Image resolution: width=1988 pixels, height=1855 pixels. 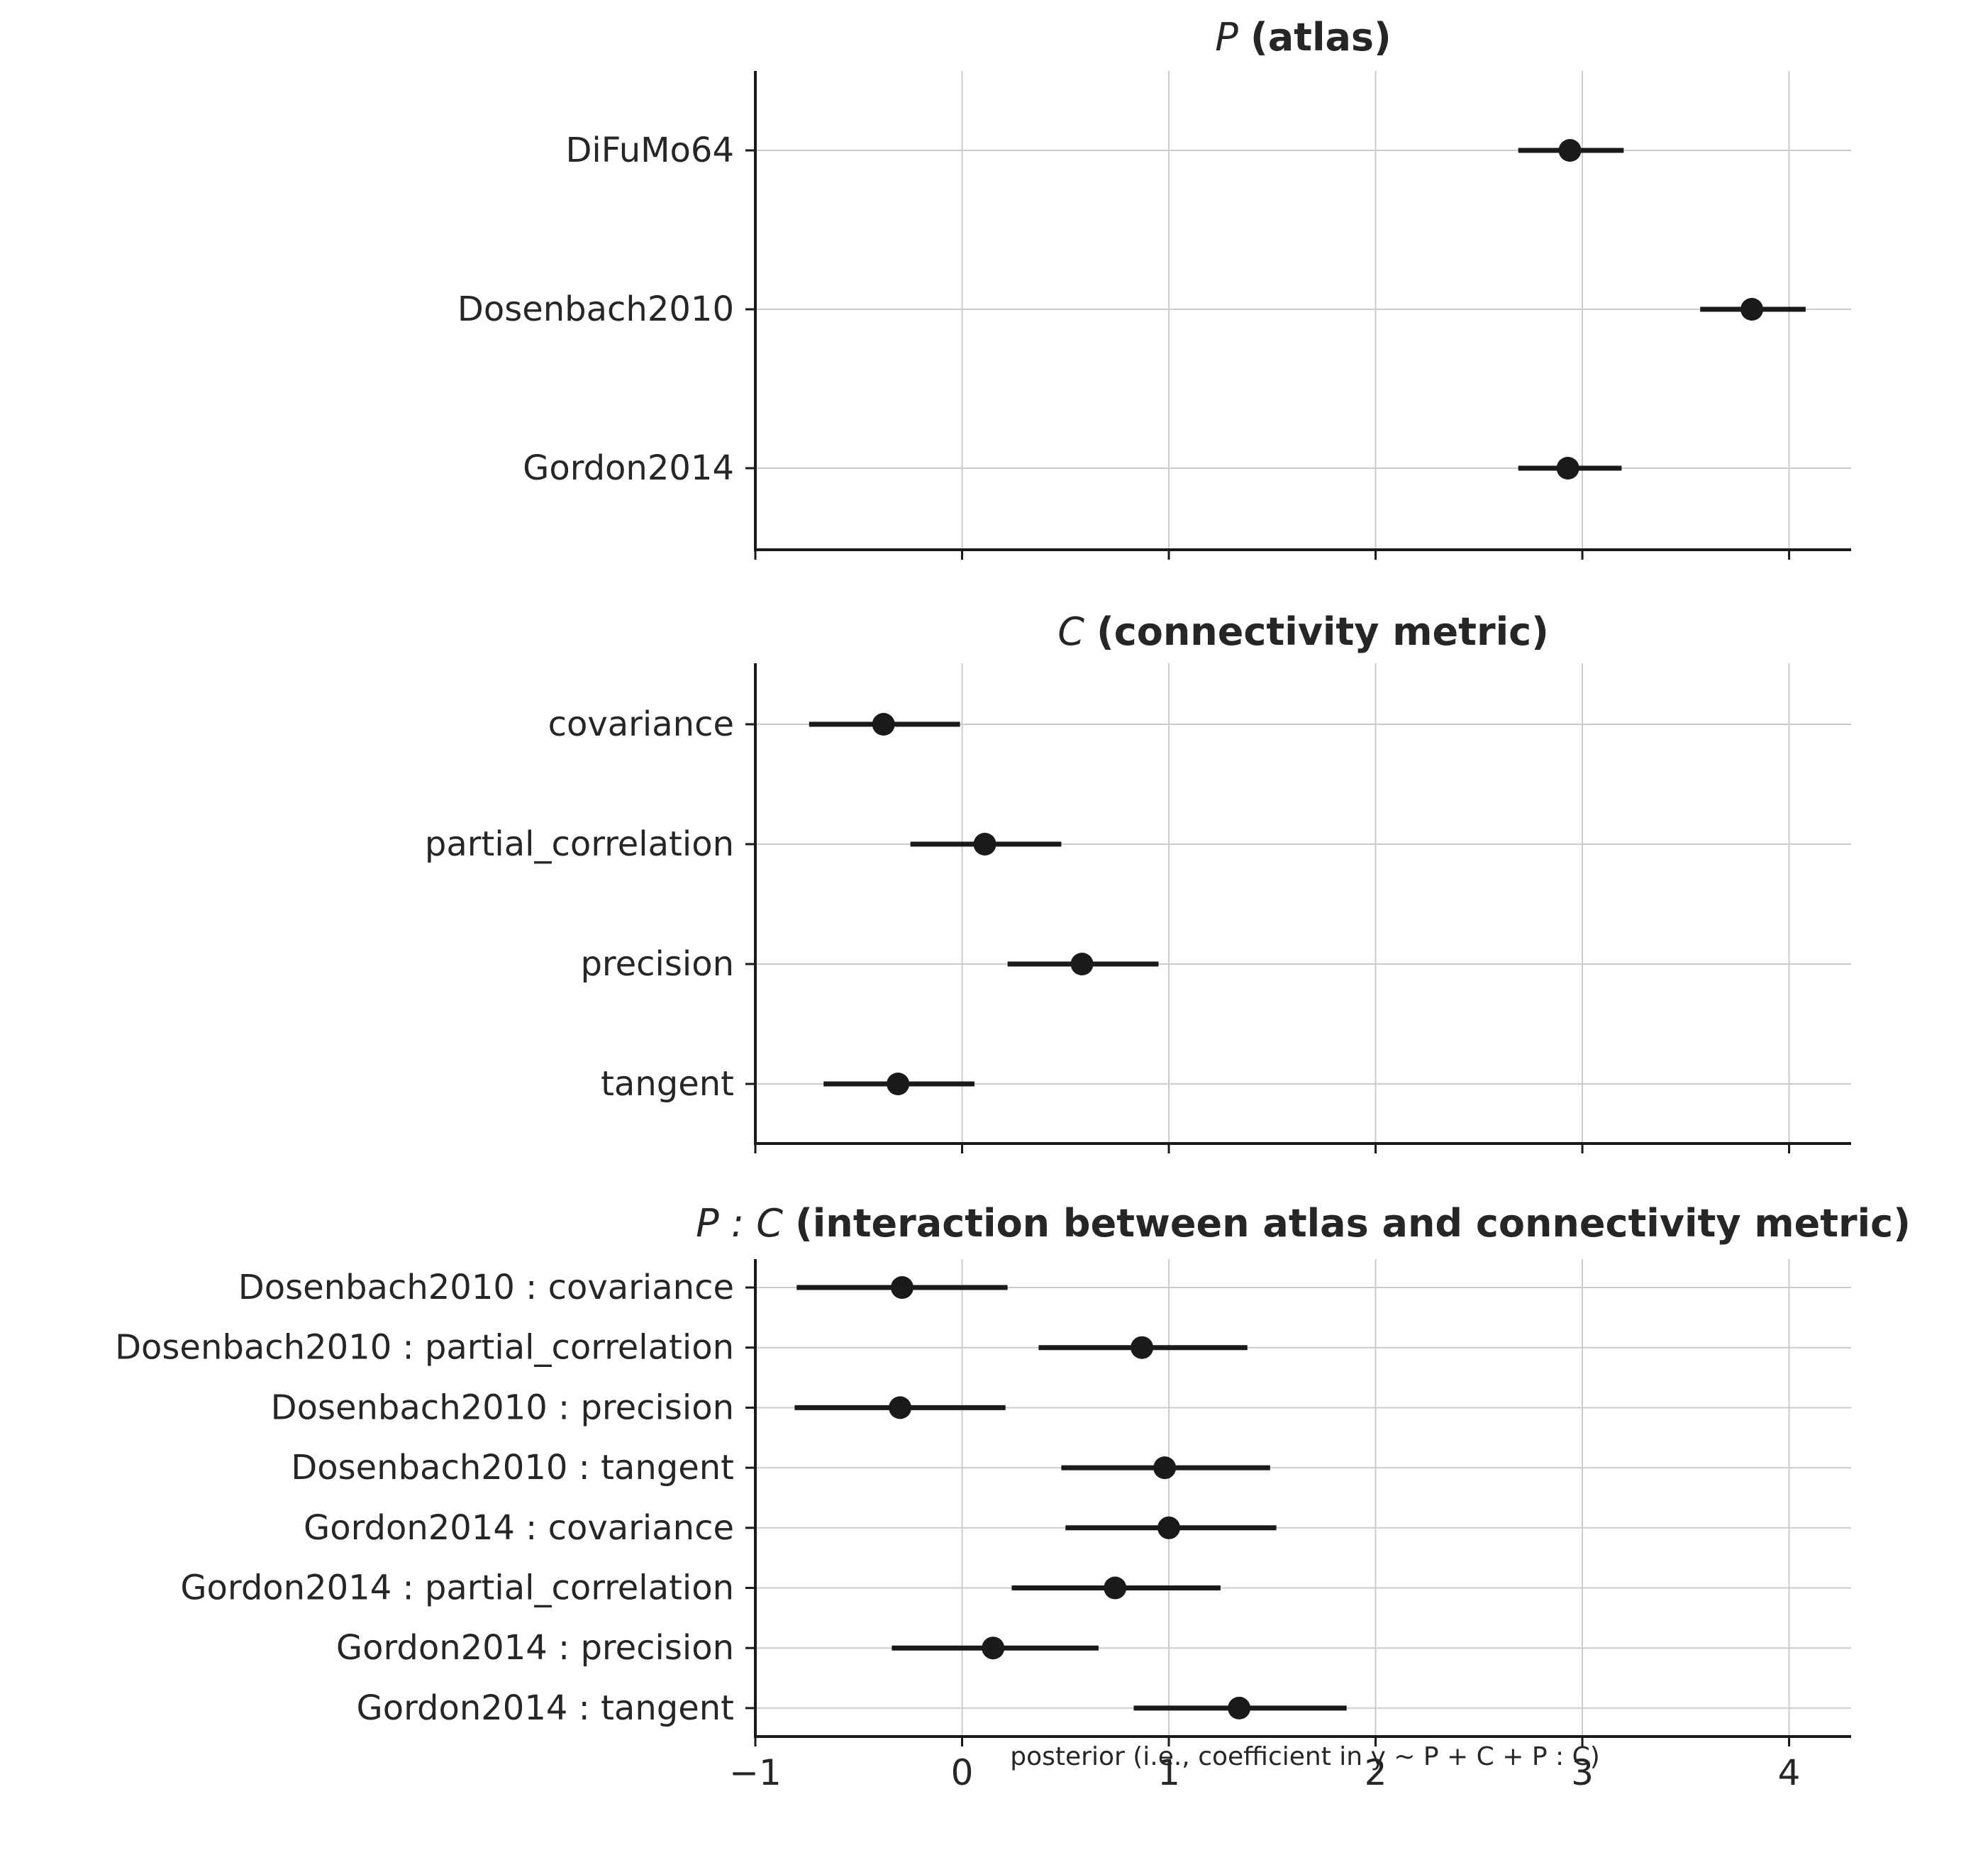 I want to click on panel-title-text: (connectivity metric), so click(x=1322, y=632).